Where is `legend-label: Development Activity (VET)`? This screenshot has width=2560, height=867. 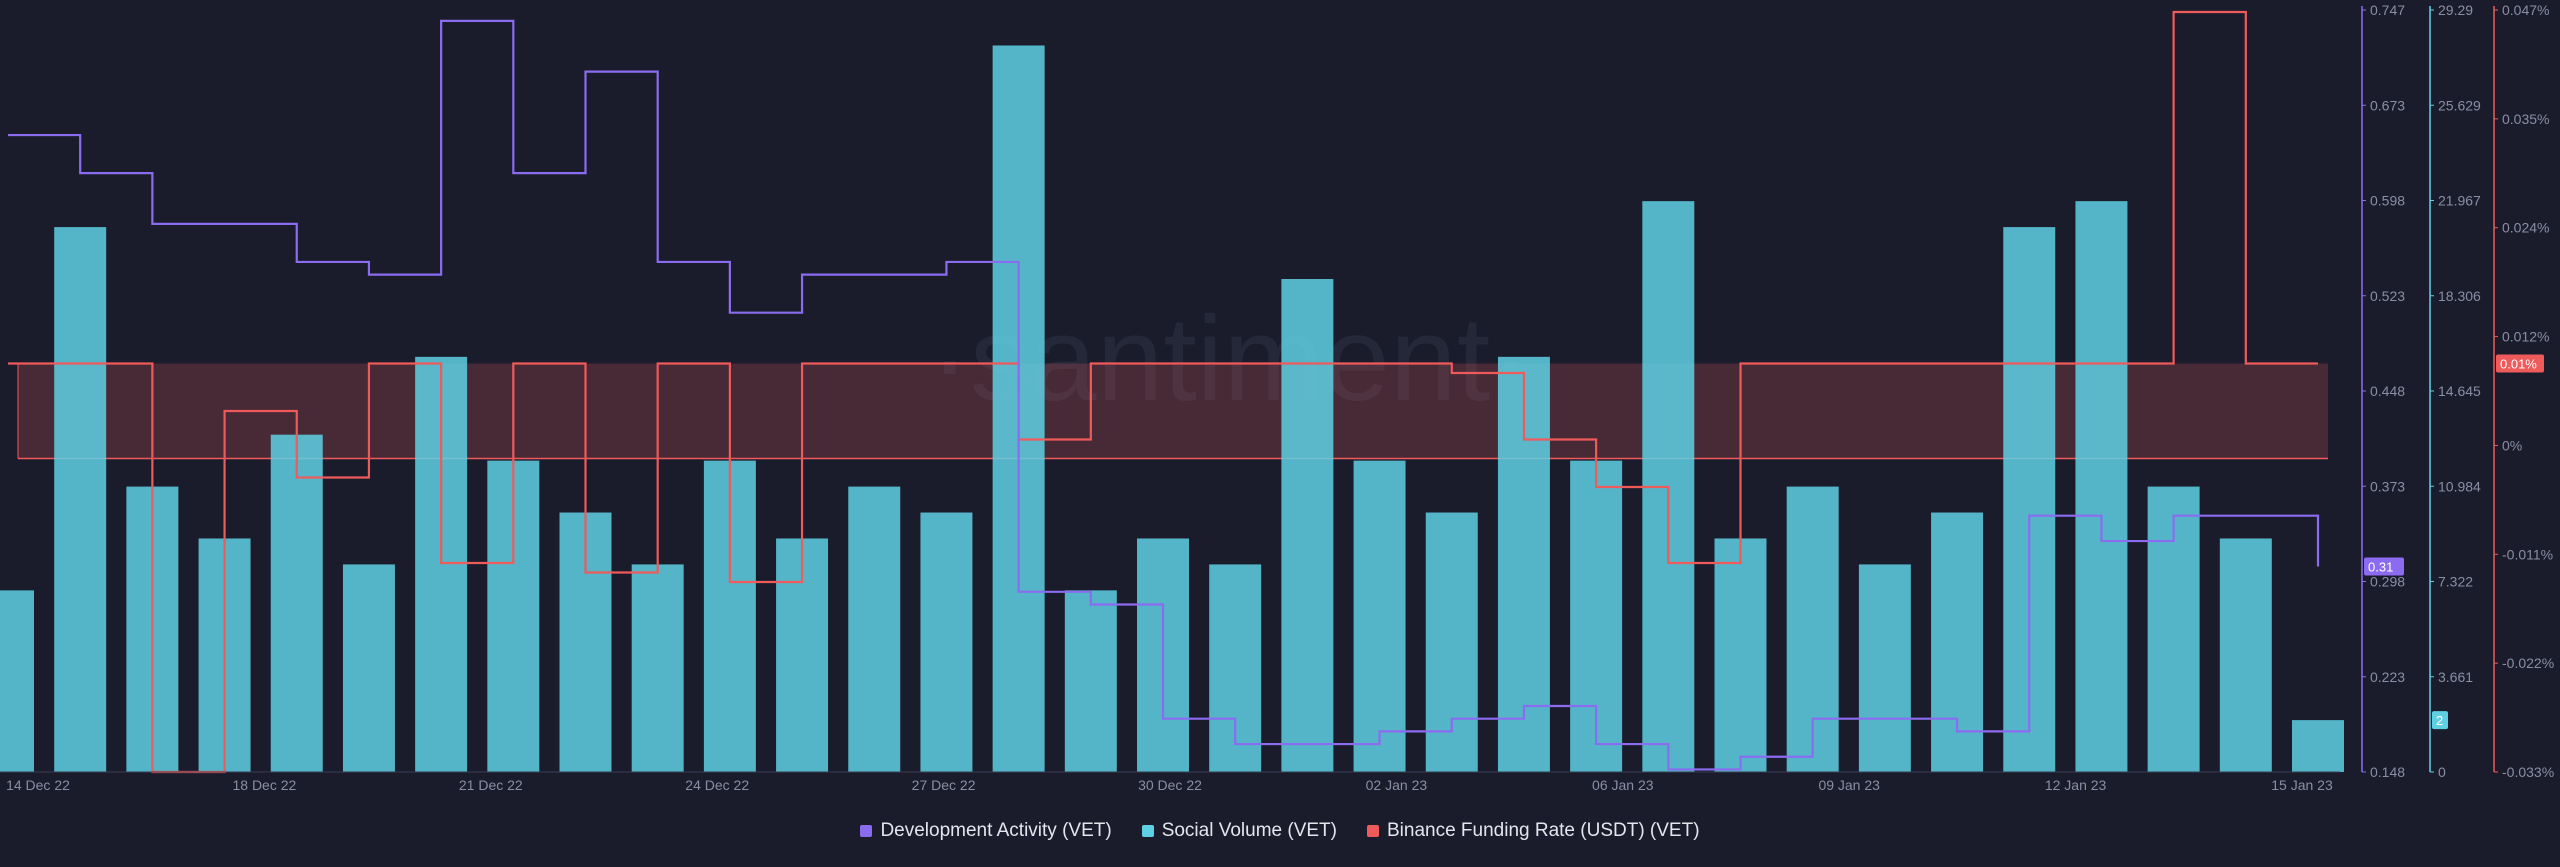 legend-label: Development Activity (VET) is located at coordinates (996, 830).